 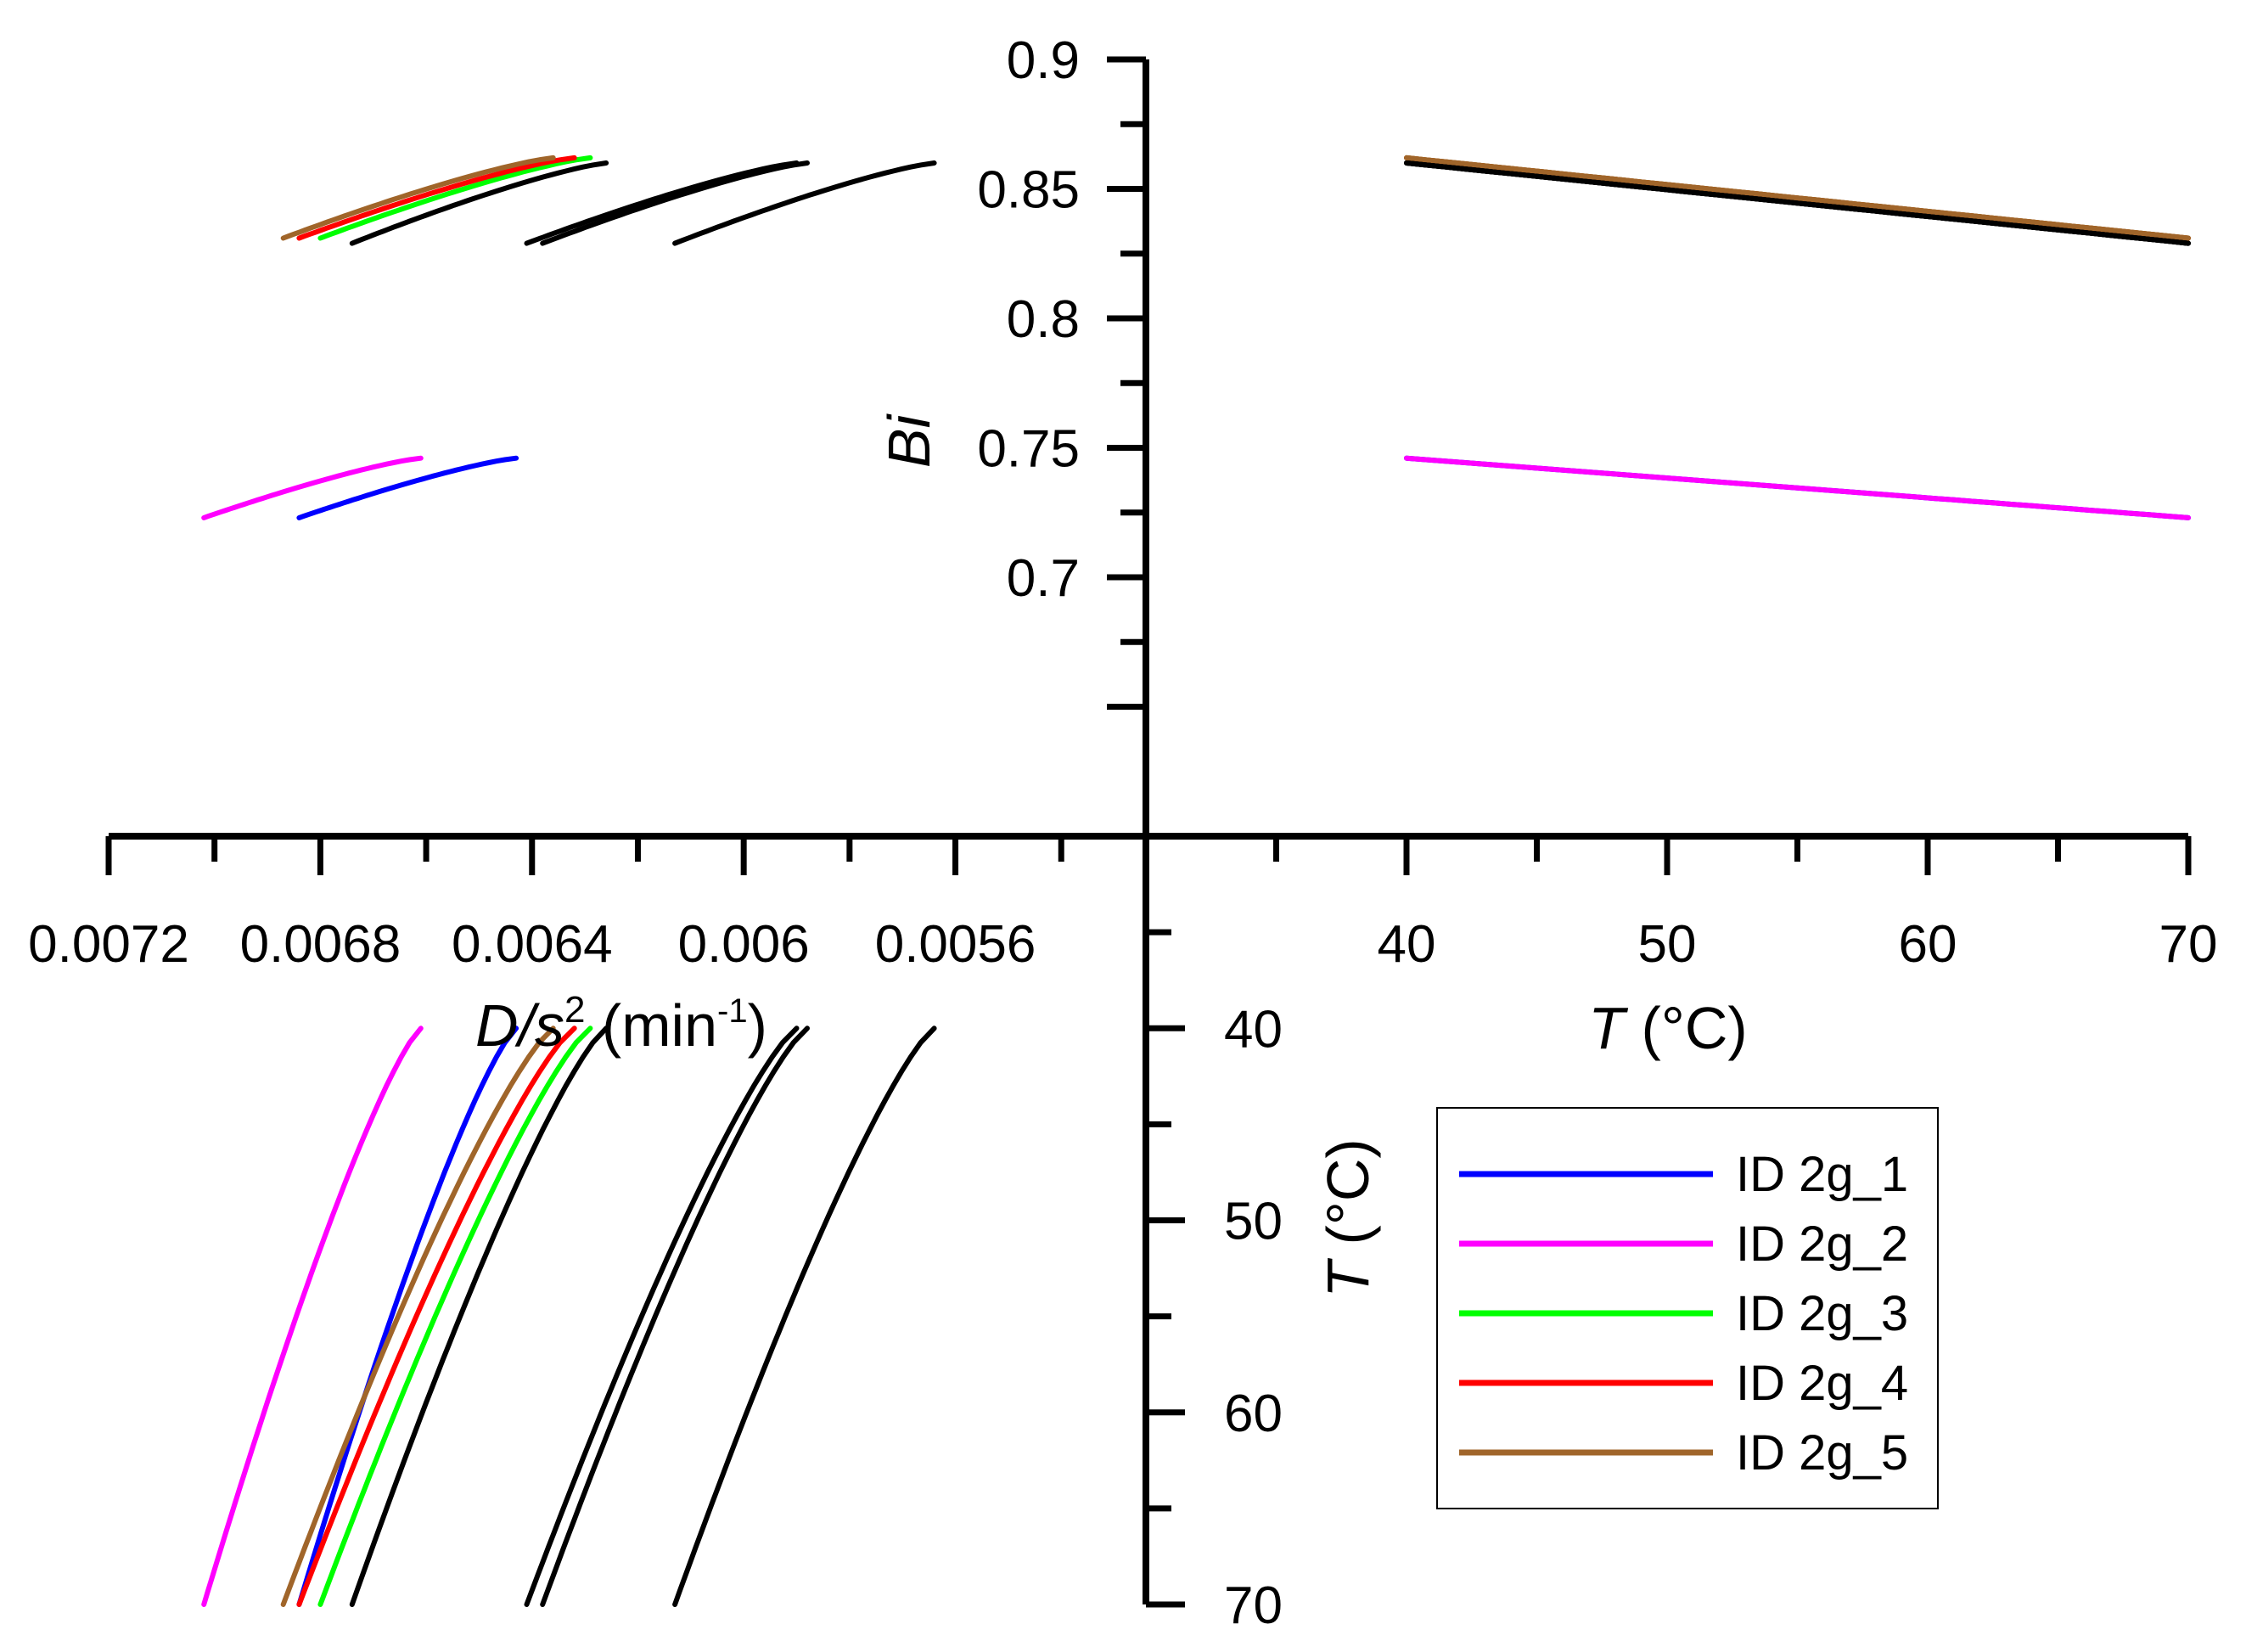 What do you see at coordinates (757, 1025) in the screenshot?
I see `ds-title-unit-close: )` at bounding box center [757, 1025].